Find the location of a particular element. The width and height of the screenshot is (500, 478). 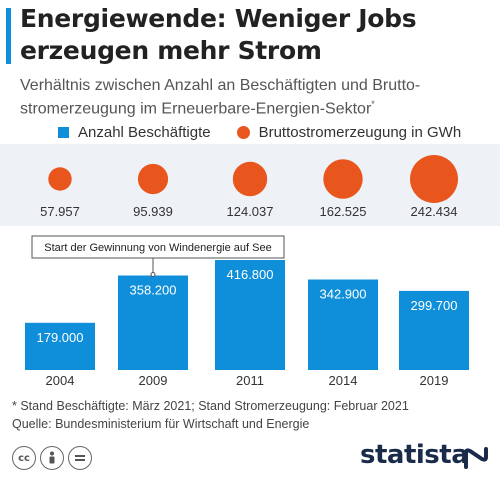

statista-logo-icon is located at coordinates (476, 458).